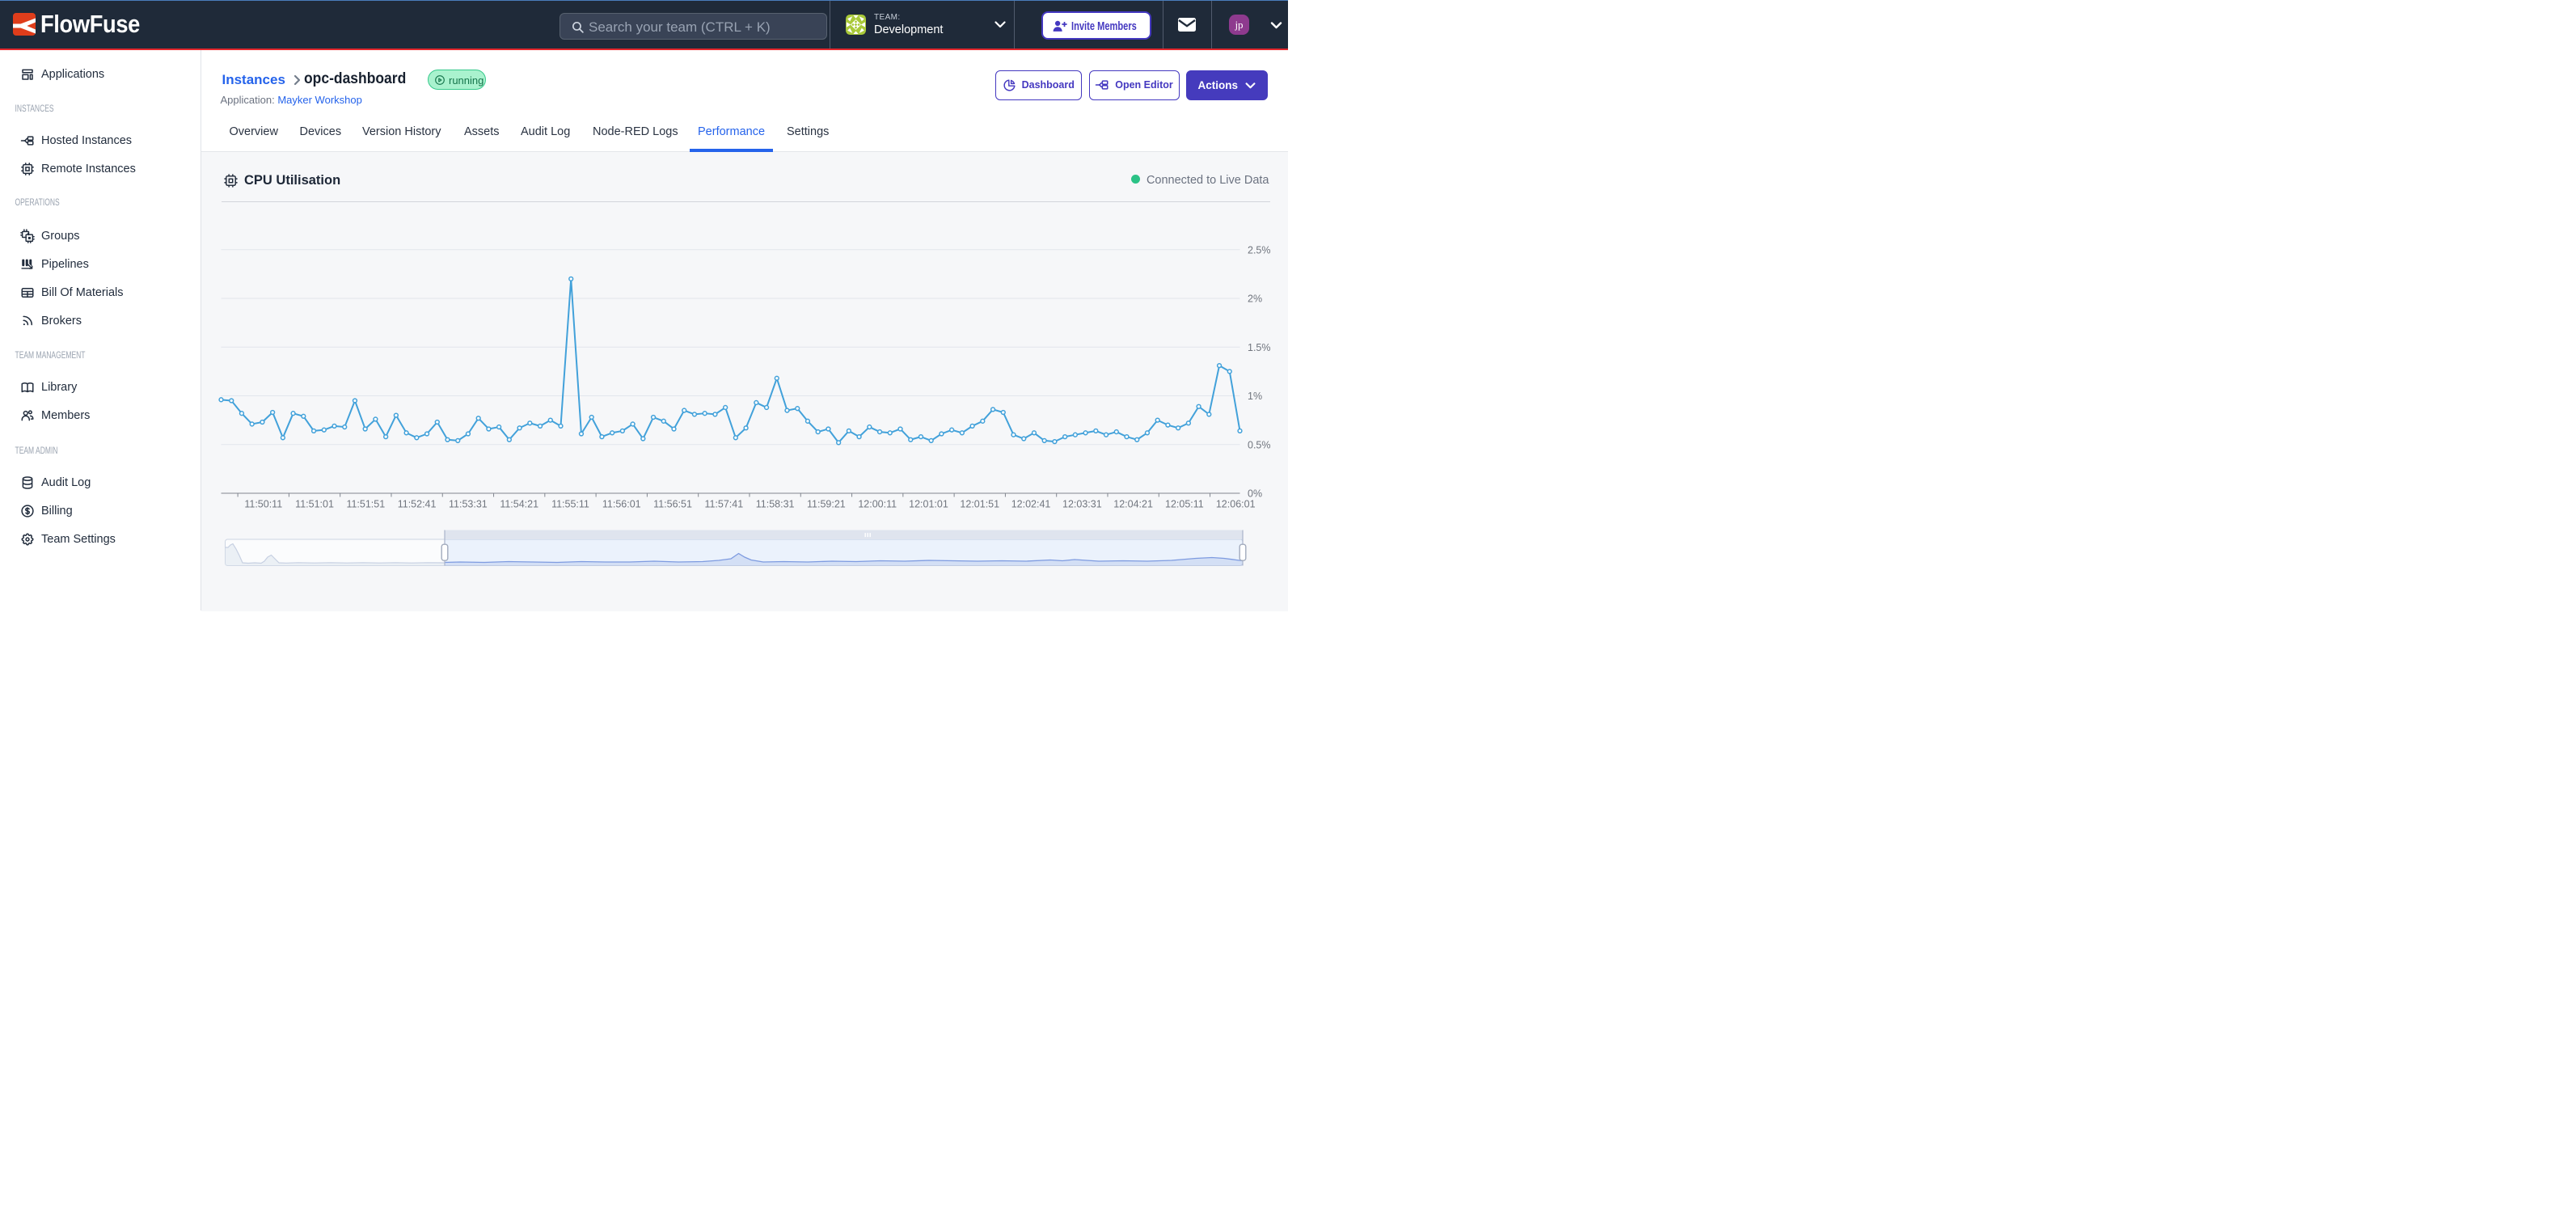 This screenshot has width=2576, height=1221. What do you see at coordinates (570, 503) in the screenshot?
I see `svg-text: 11:55:11` at bounding box center [570, 503].